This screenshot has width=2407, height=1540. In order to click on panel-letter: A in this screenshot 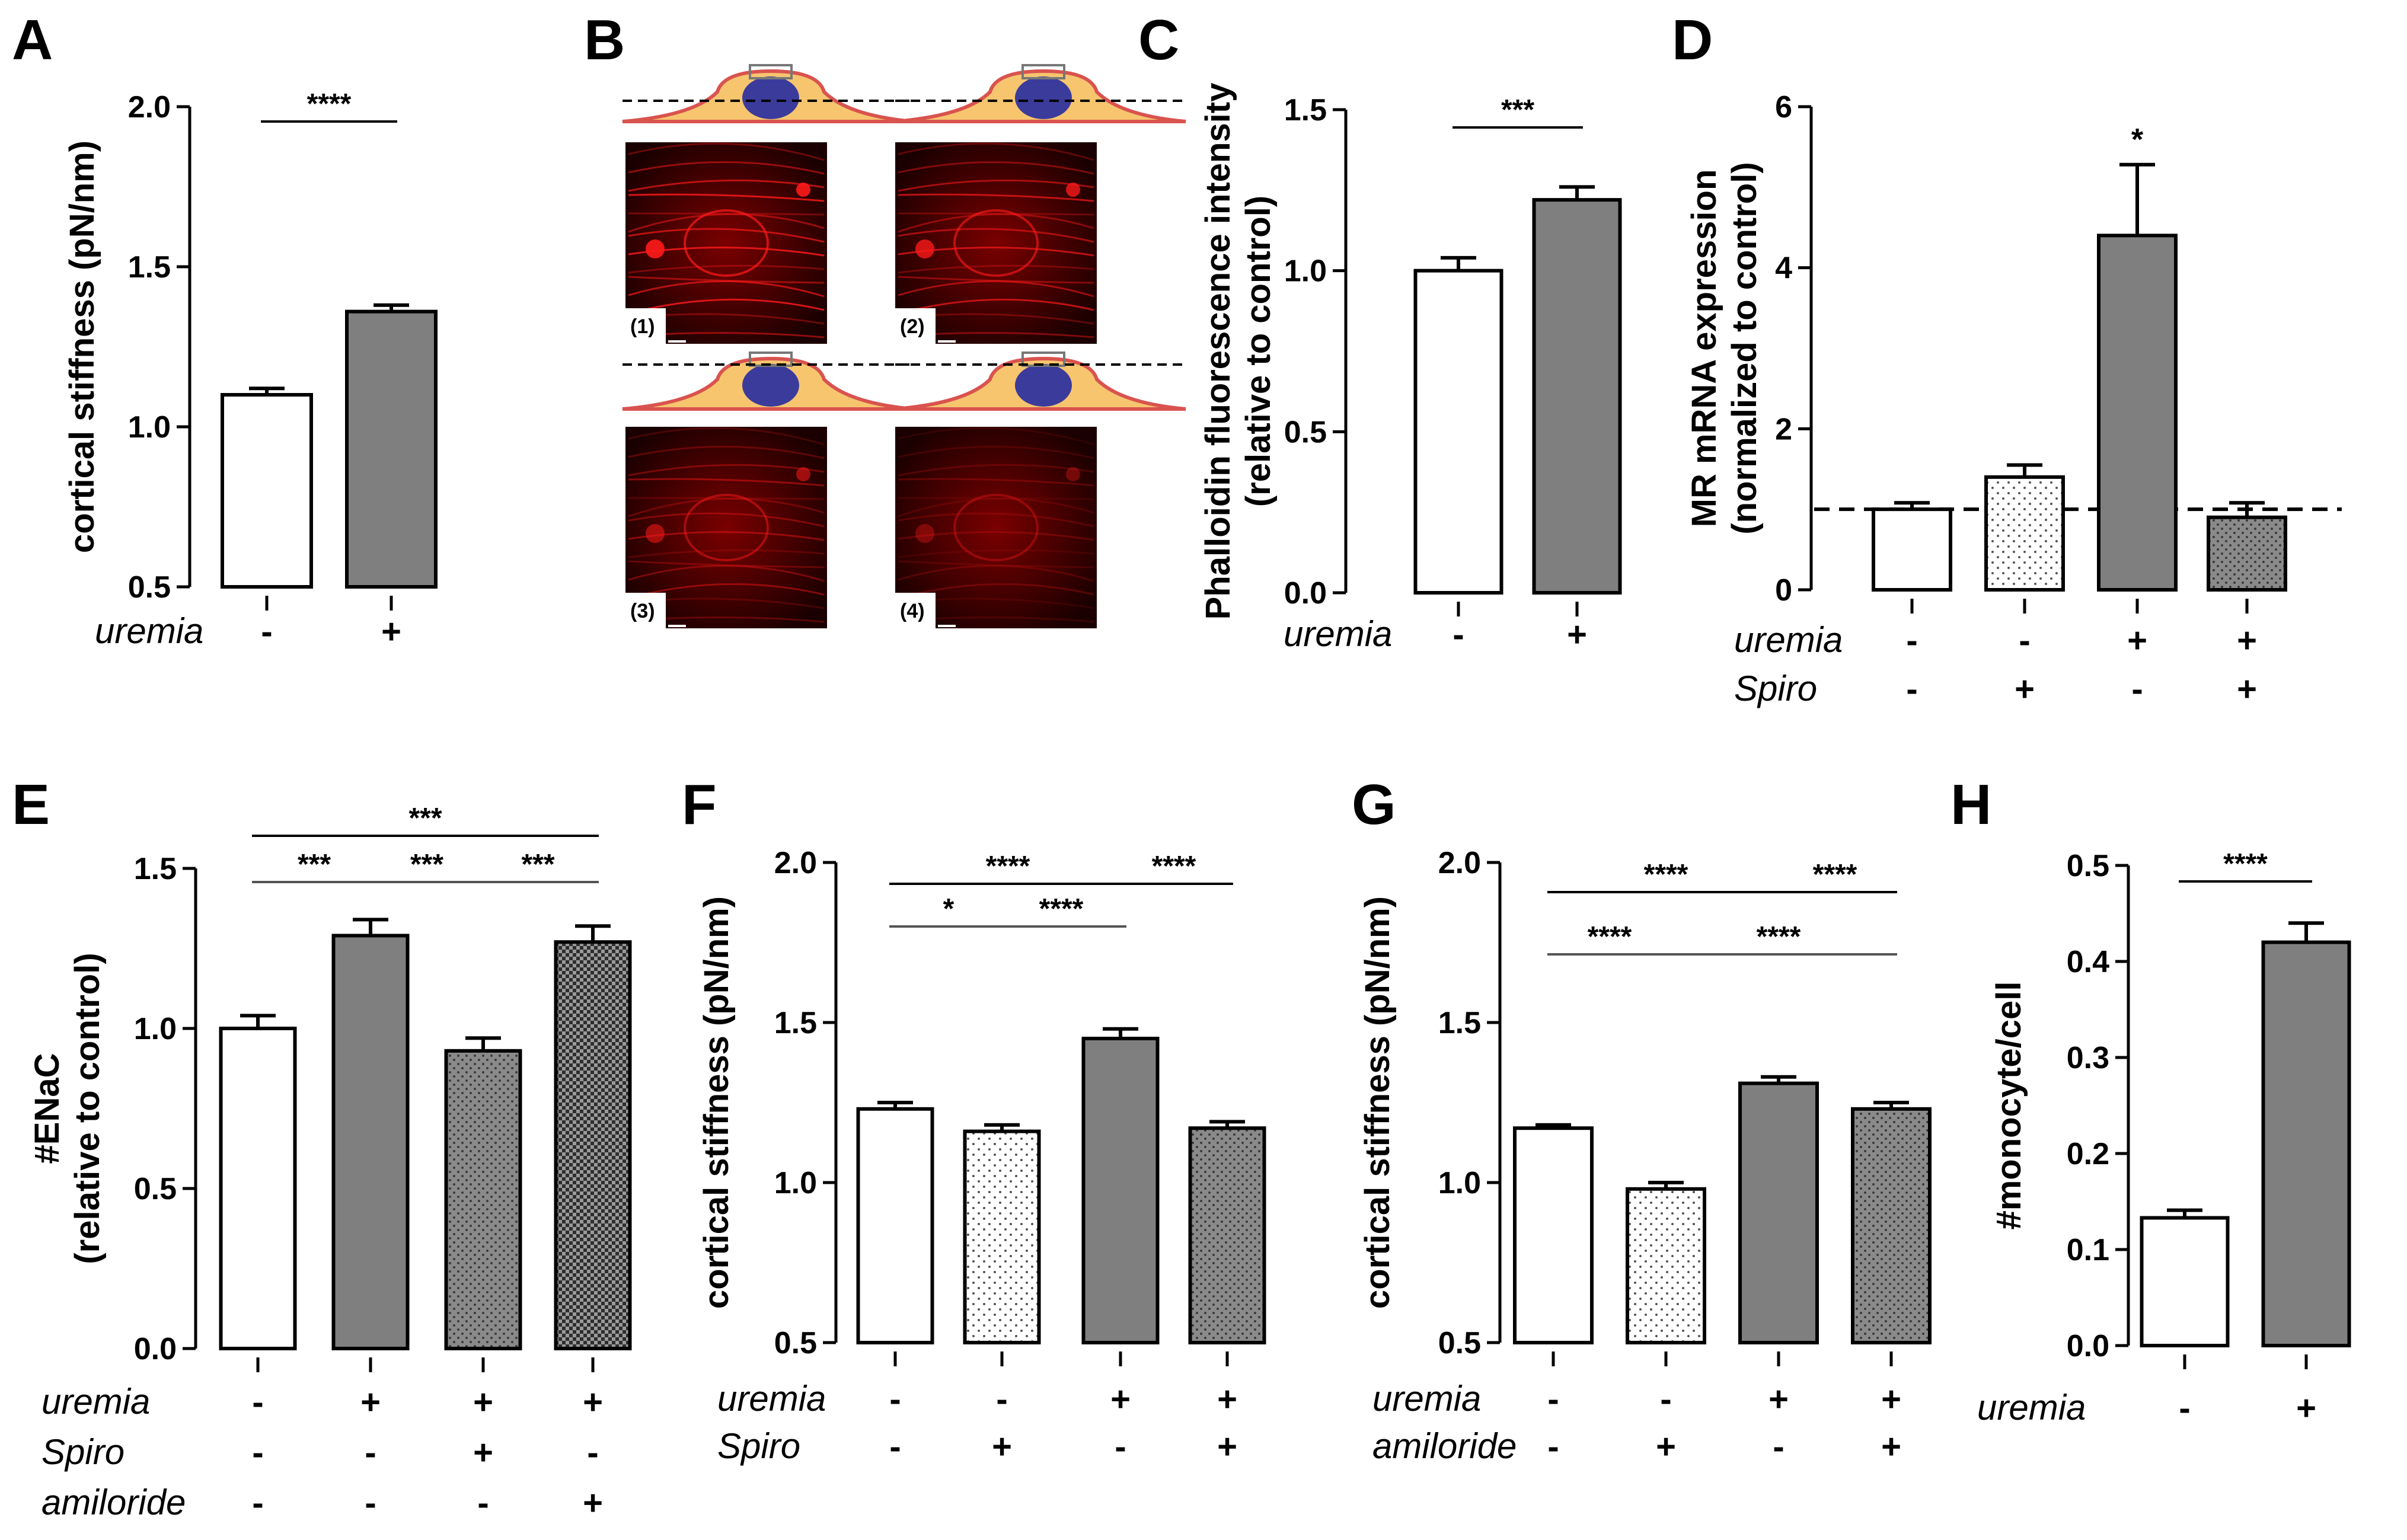, I will do `click(32, 40)`.